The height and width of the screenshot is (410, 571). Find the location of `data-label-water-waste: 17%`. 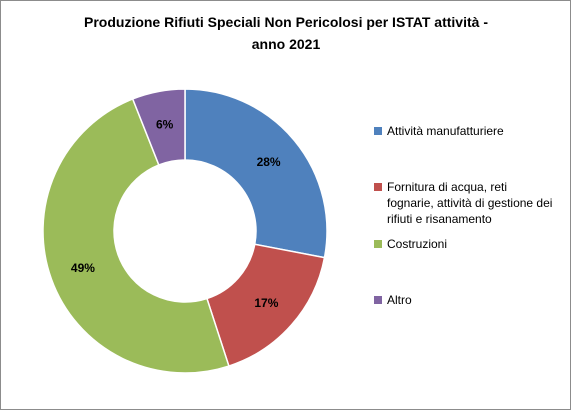

data-label-water-waste: 17% is located at coordinates (266, 303).